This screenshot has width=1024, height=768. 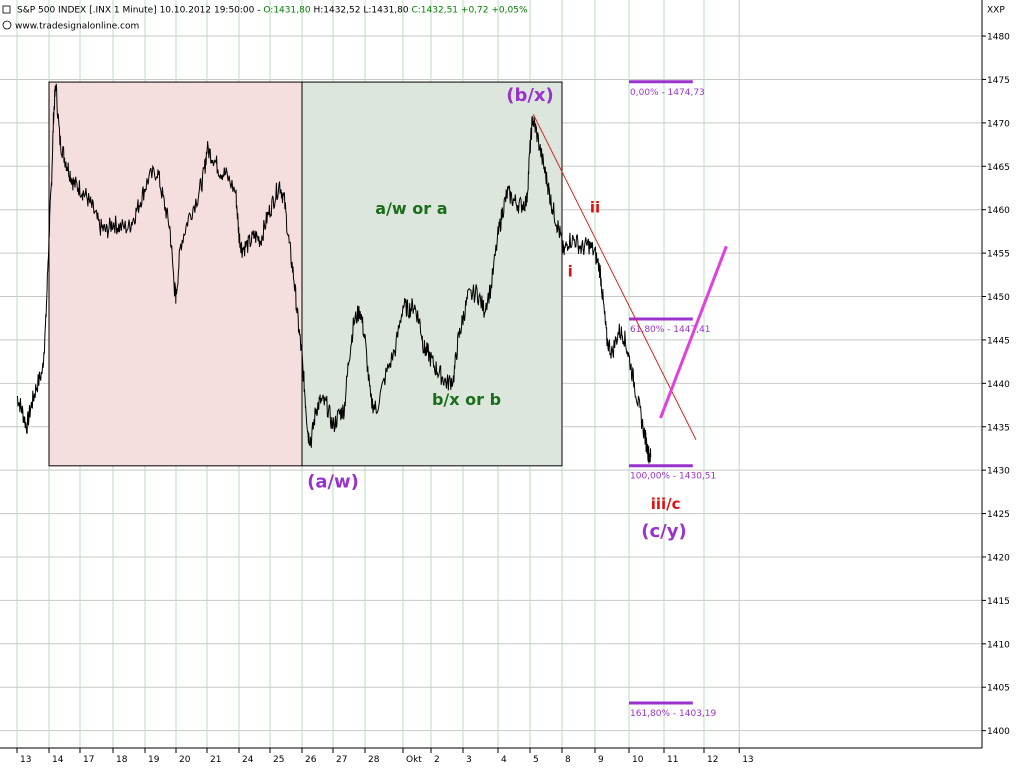 I want to click on x-tick-label: Okt, so click(x=414, y=760).